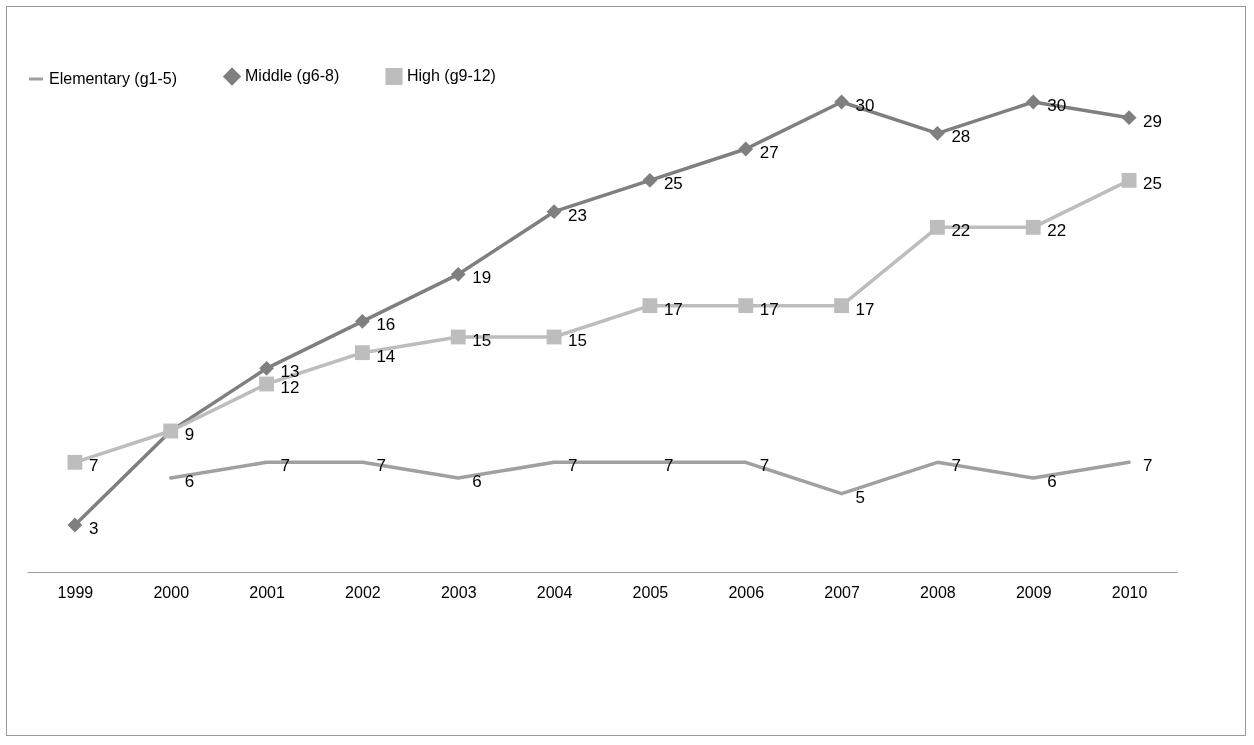 This screenshot has height=745, width=1254. I want to click on x-tick-label: 2001, so click(267, 592).